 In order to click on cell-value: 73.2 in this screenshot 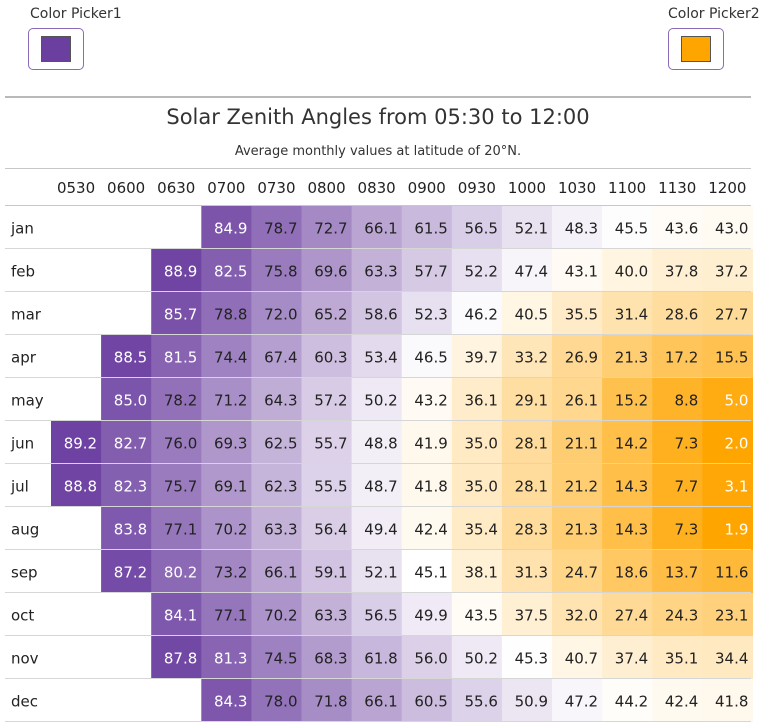, I will do `click(230, 573)`.